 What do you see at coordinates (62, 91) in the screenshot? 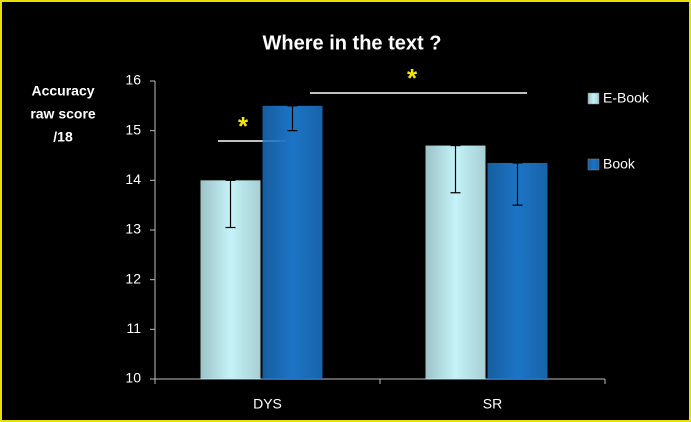
I see `y-axis-label: Accuracy` at bounding box center [62, 91].